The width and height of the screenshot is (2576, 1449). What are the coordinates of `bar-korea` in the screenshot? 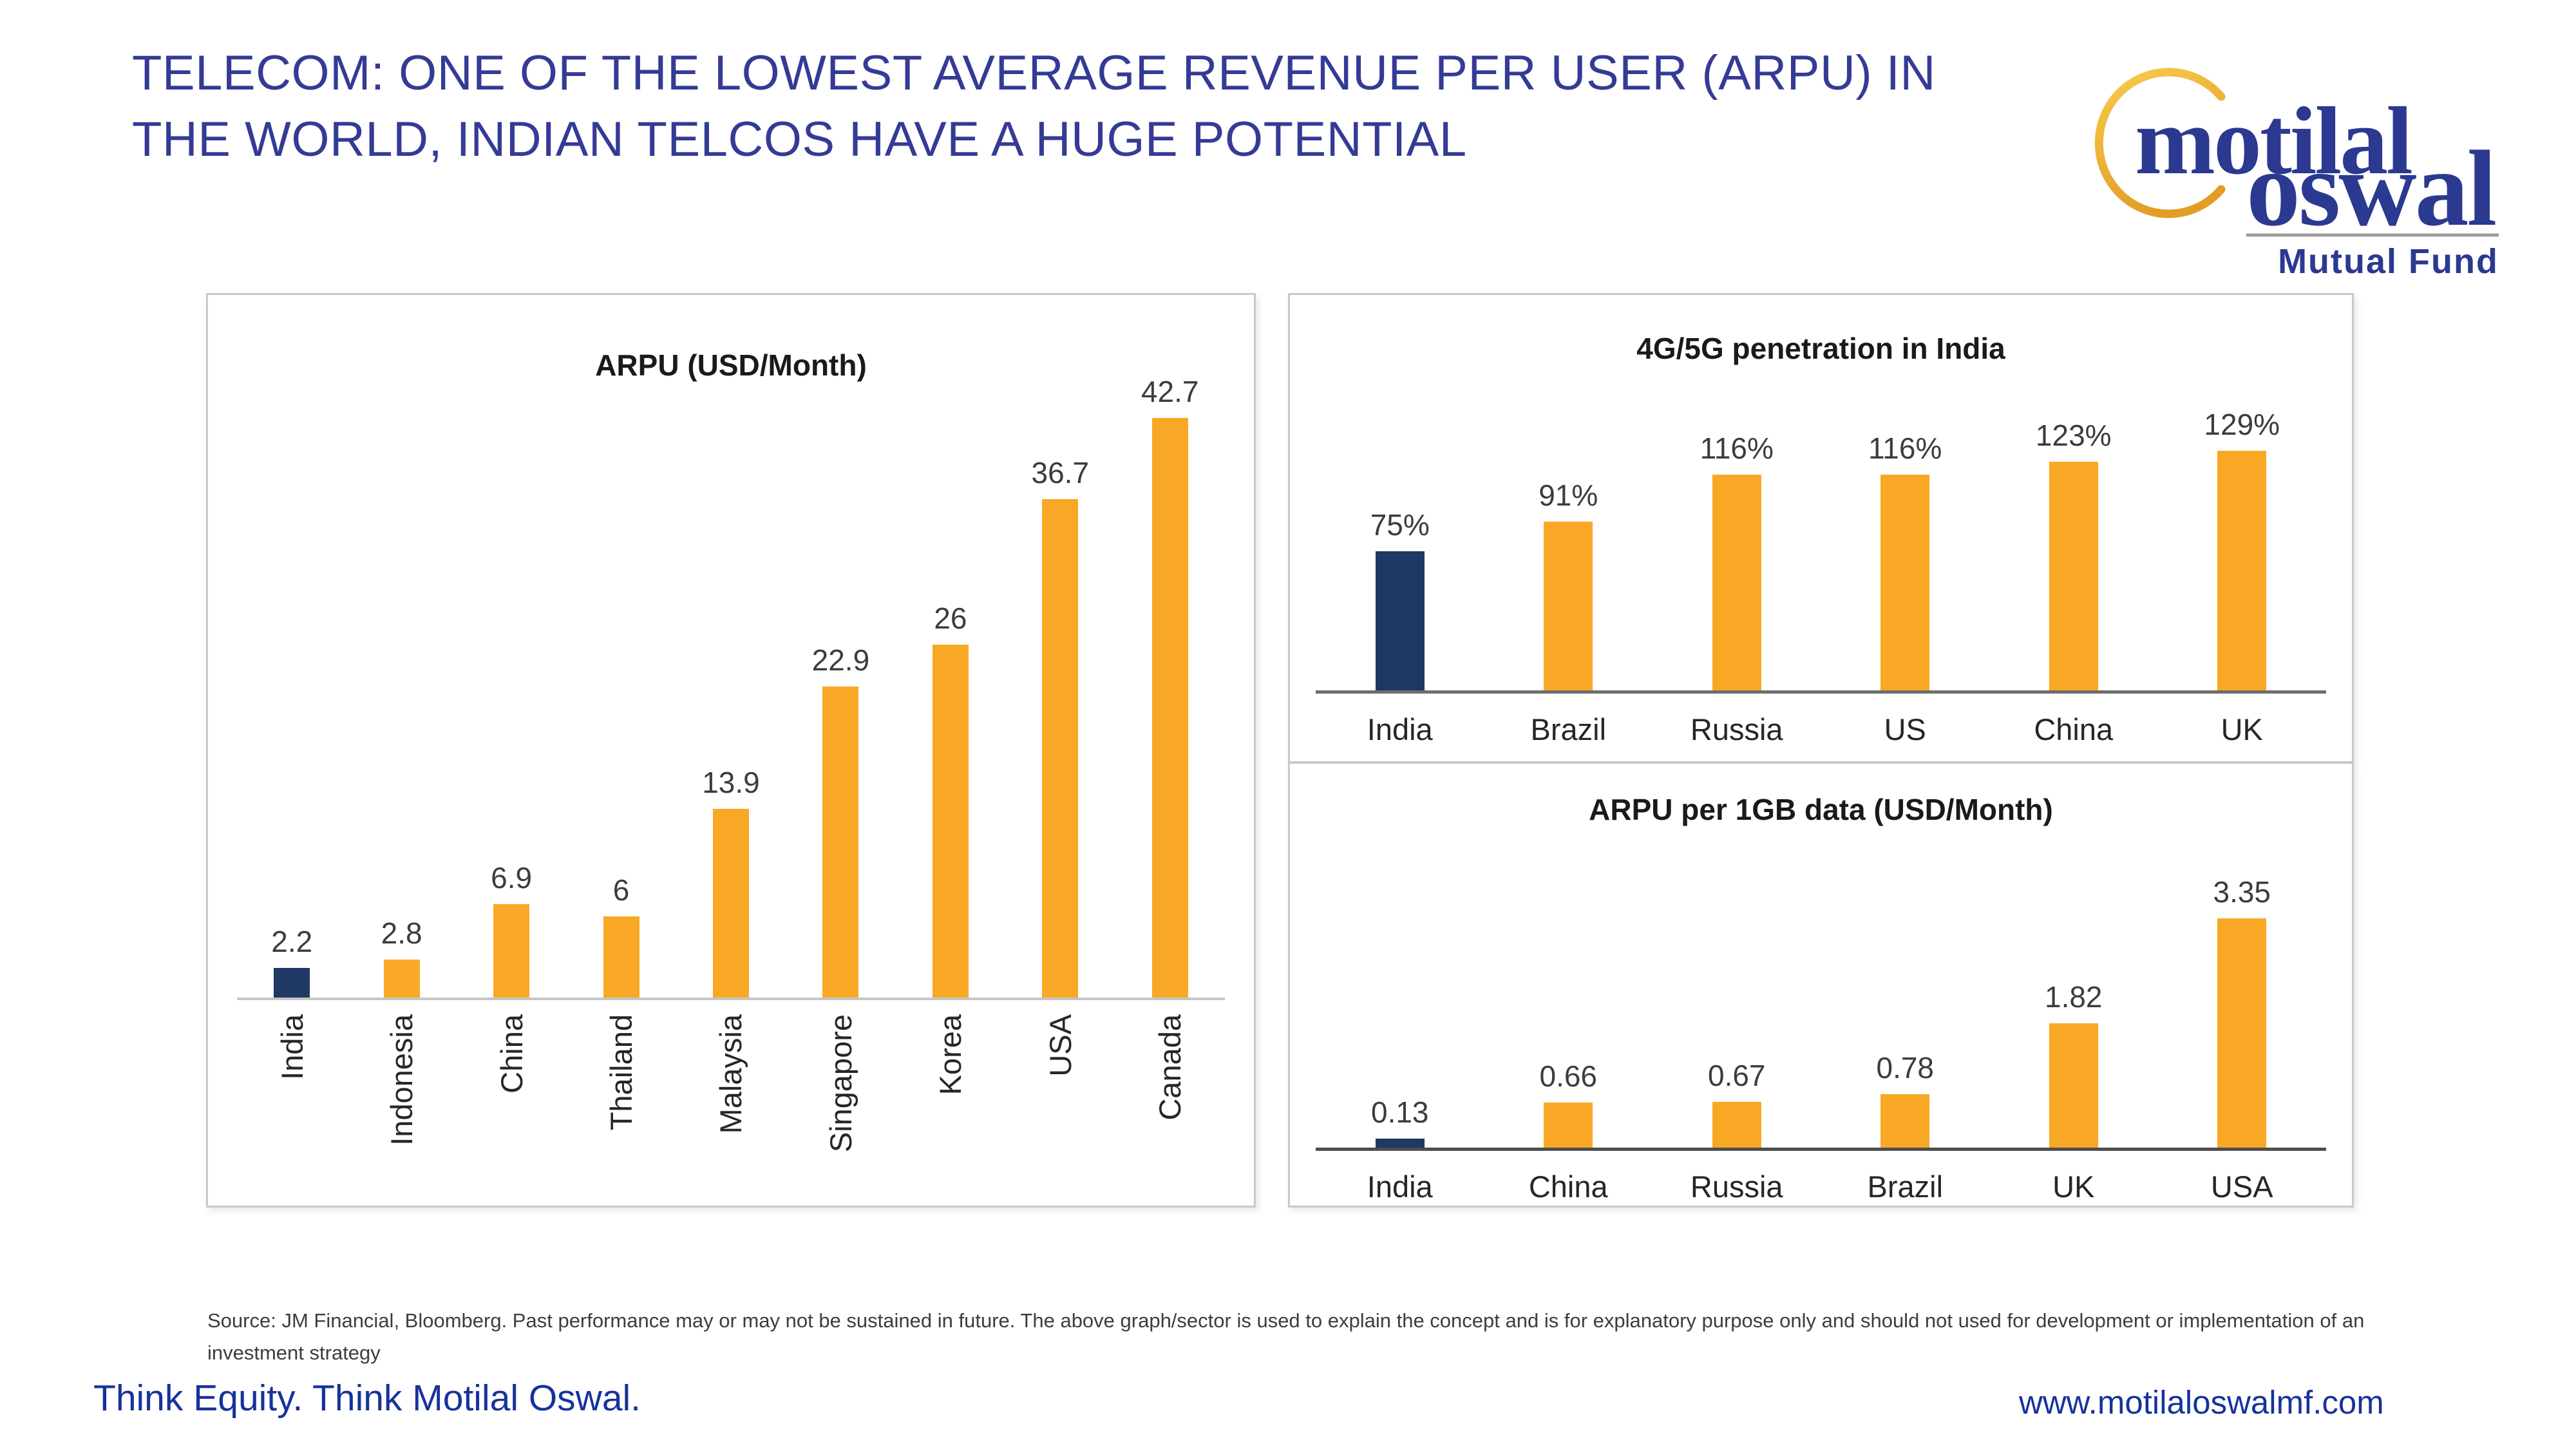 It's located at (950, 821).